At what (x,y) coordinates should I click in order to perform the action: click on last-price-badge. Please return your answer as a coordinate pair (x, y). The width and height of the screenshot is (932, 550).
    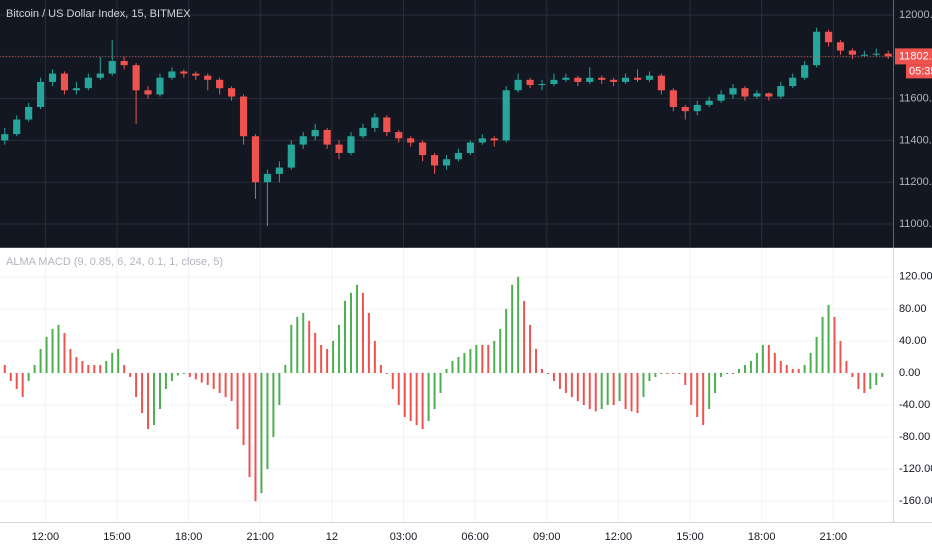
    Looking at the image, I should click on (913, 56).